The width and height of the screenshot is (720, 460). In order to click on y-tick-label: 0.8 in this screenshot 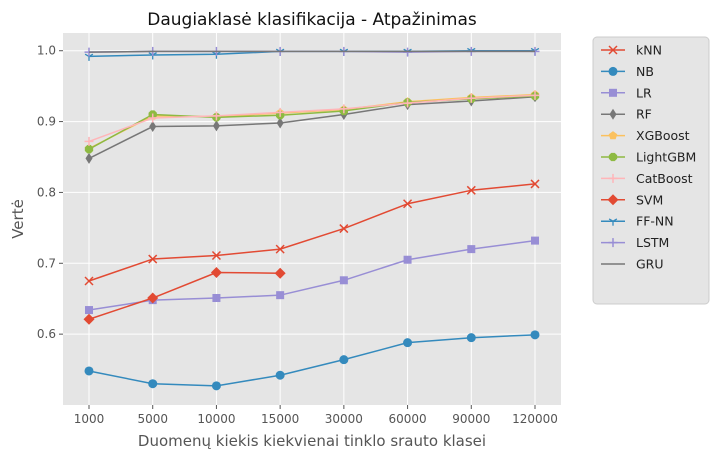, I will do `click(46, 192)`.